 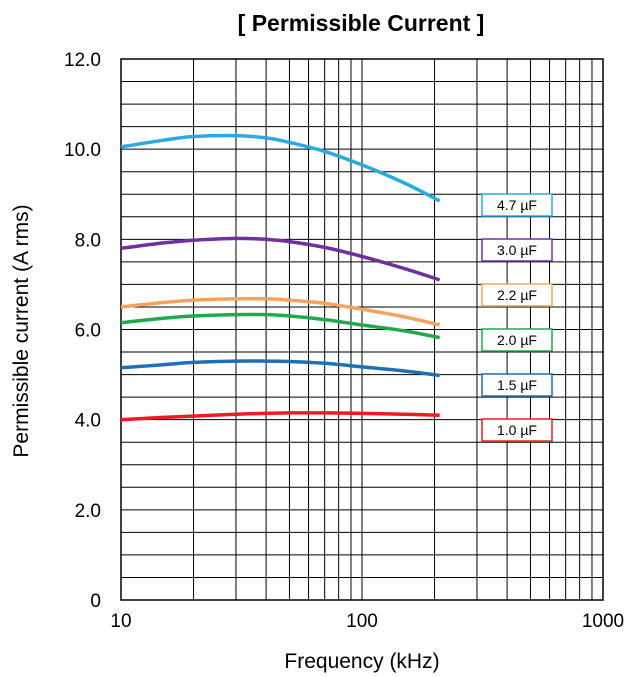 I want to click on legend-item: 4.7 µF, so click(x=517, y=205).